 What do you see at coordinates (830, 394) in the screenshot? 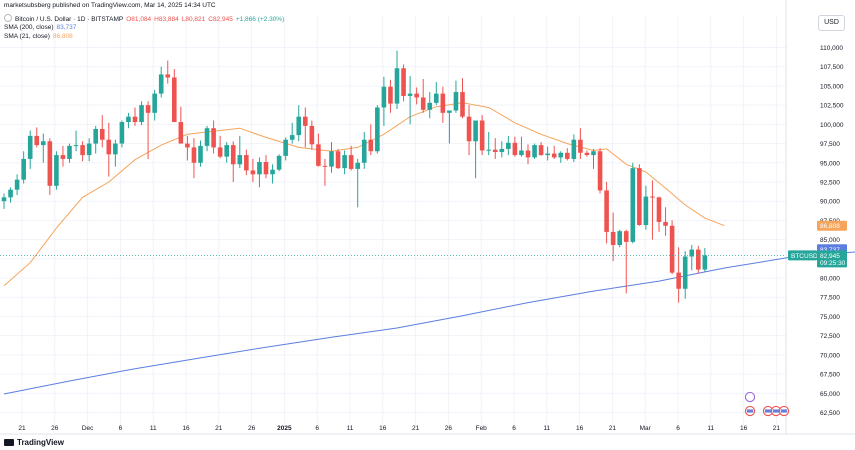
I see `y-tick-label: 65,000` at bounding box center [830, 394].